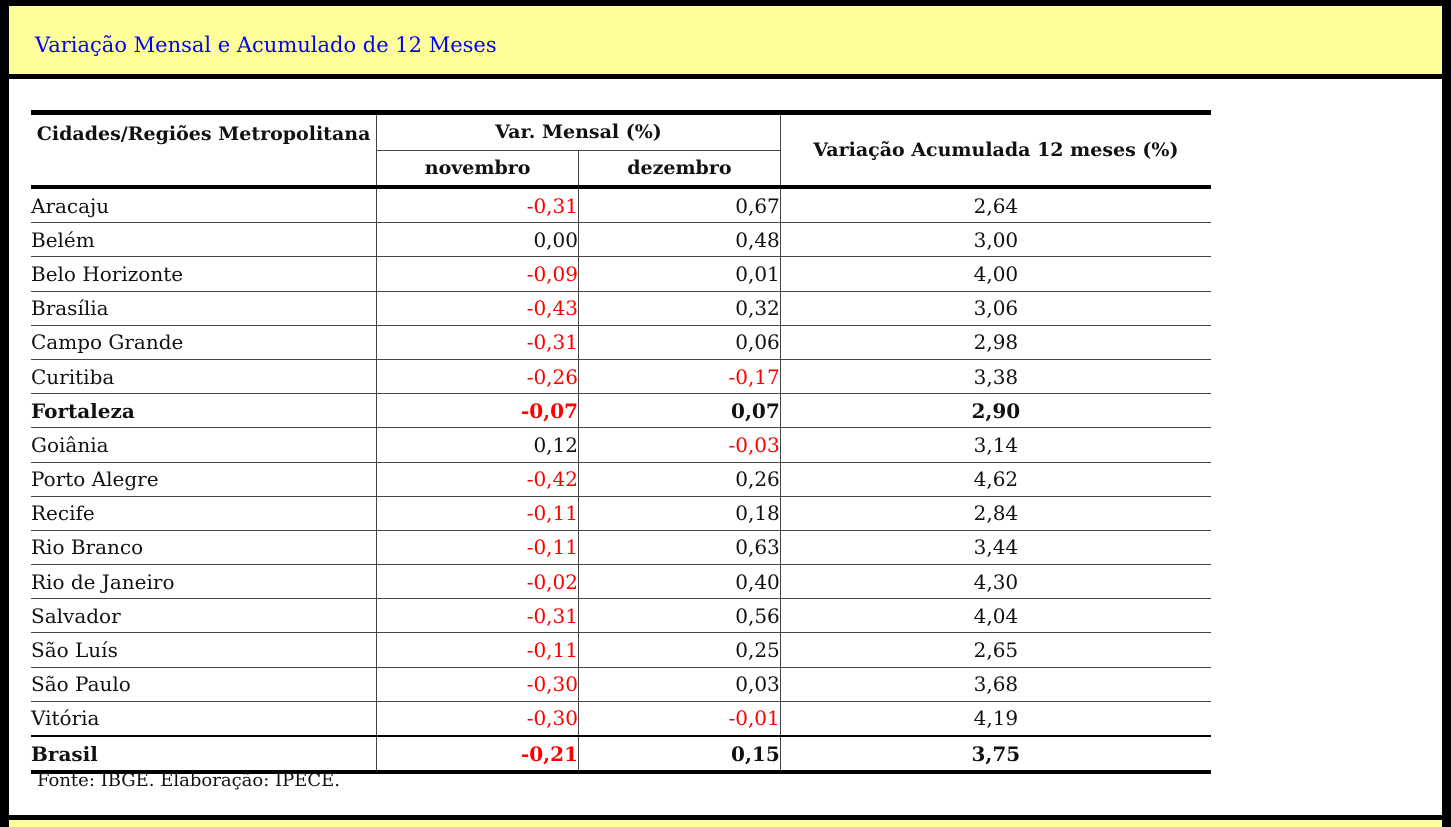 This screenshot has width=1451, height=827. What do you see at coordinates (995, 684) in the screenshot?
I see `accumulated-cell: 3,68` at bounding box center [995, 684].